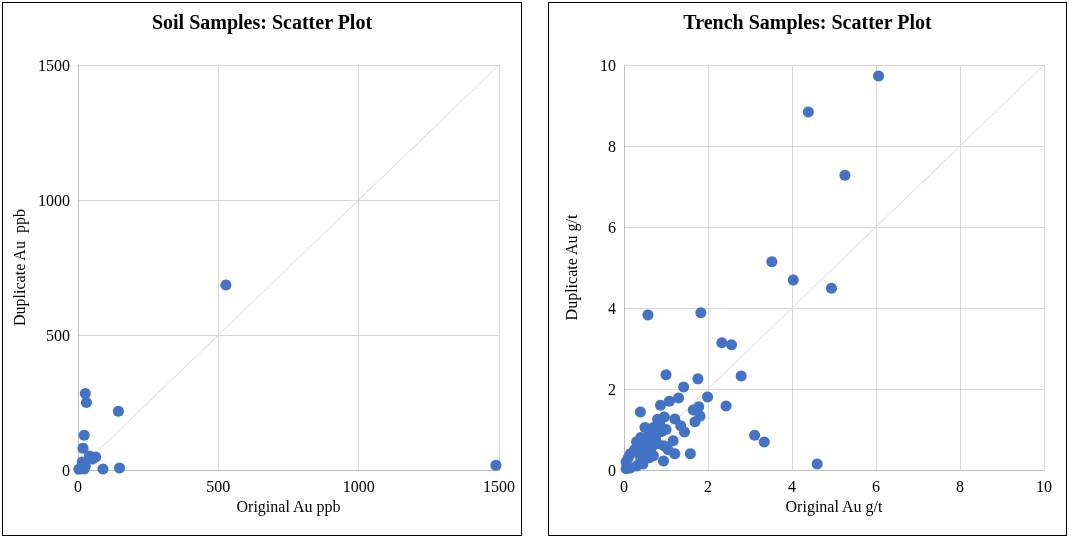  I want to click on y-axis-title: Duplicate Au g/t, so click(571, 267).